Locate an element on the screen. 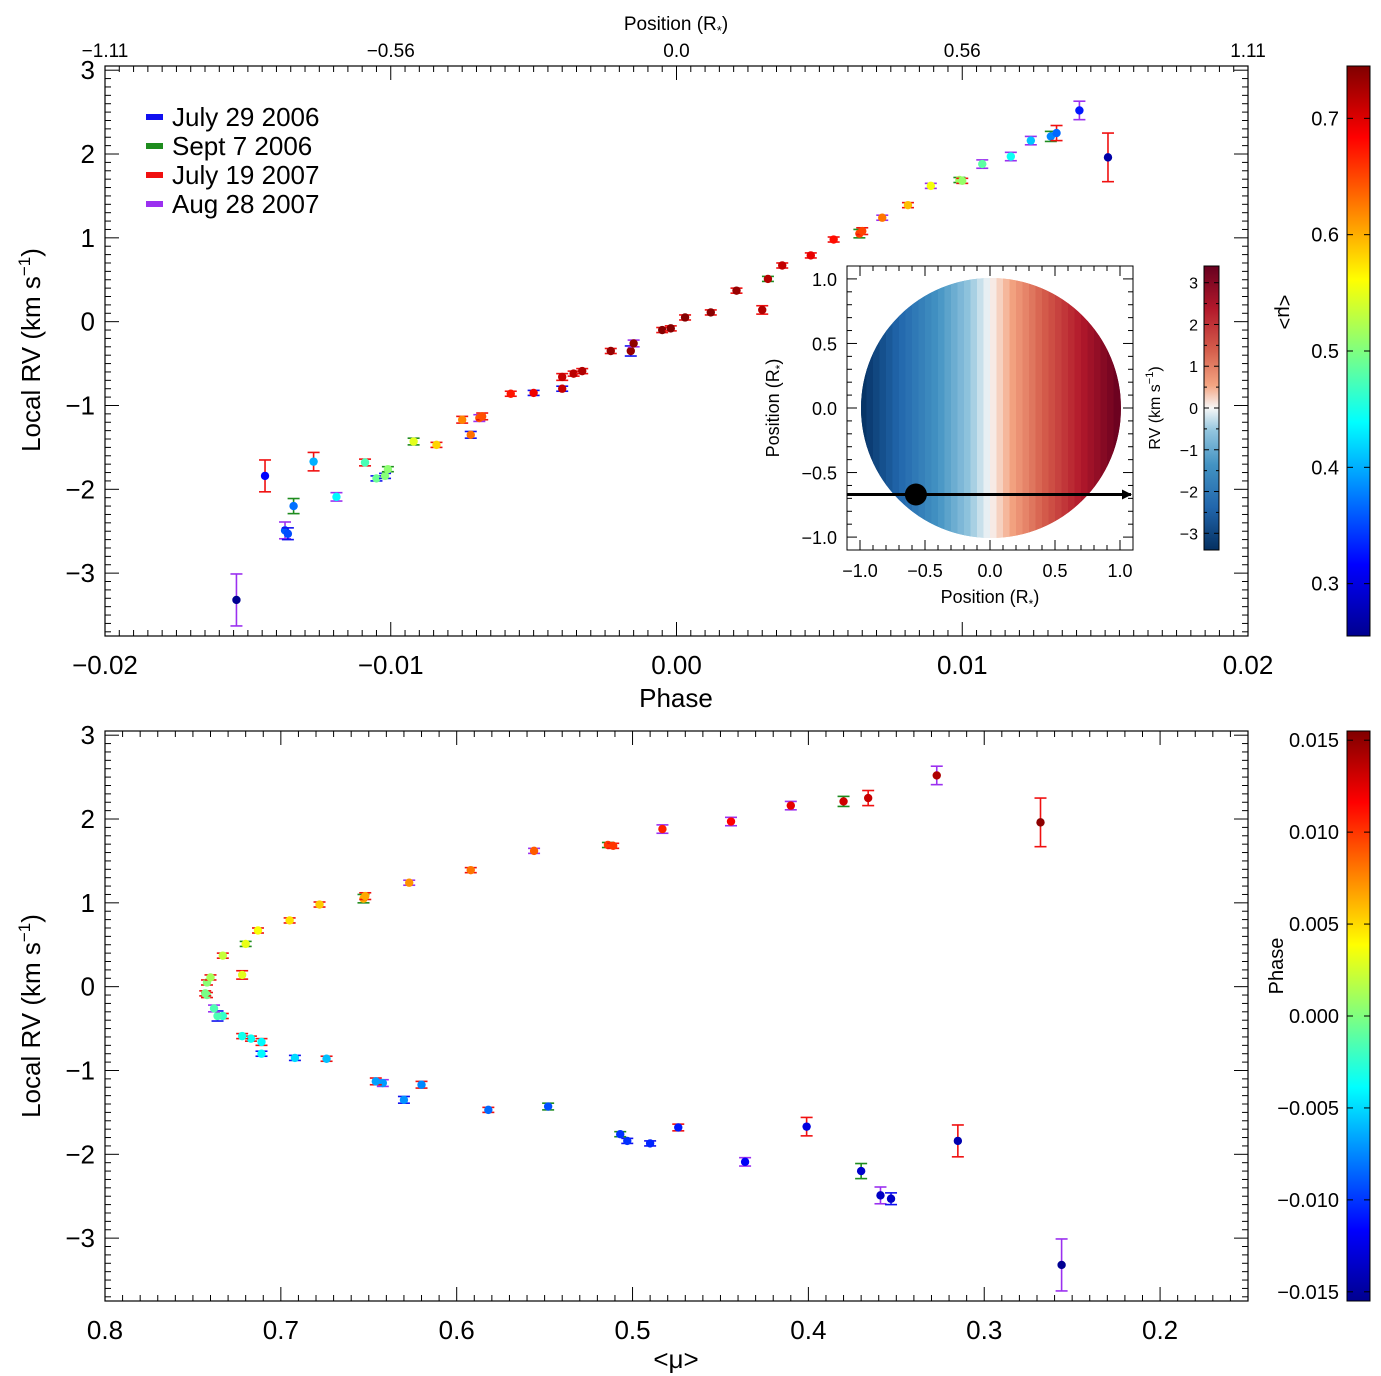 This screenshot has width=1381, height=1376. planet-disk is located at coordinates (915, 494).